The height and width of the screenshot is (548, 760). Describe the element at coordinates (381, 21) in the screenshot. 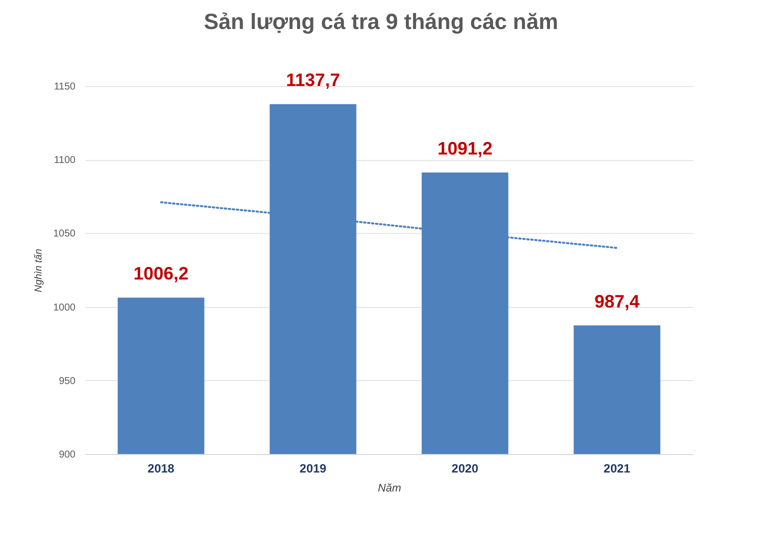

I see `chart-title: Sản lượng cá tra 9 tháng các năm` at that location.